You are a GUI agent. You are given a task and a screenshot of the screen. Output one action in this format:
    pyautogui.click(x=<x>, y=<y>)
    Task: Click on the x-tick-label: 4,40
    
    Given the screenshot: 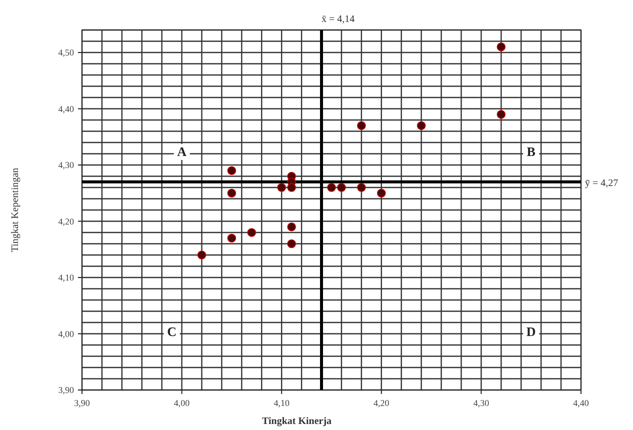 What is the action you would take?
    pyautogui.click(x=581, y=403)
    